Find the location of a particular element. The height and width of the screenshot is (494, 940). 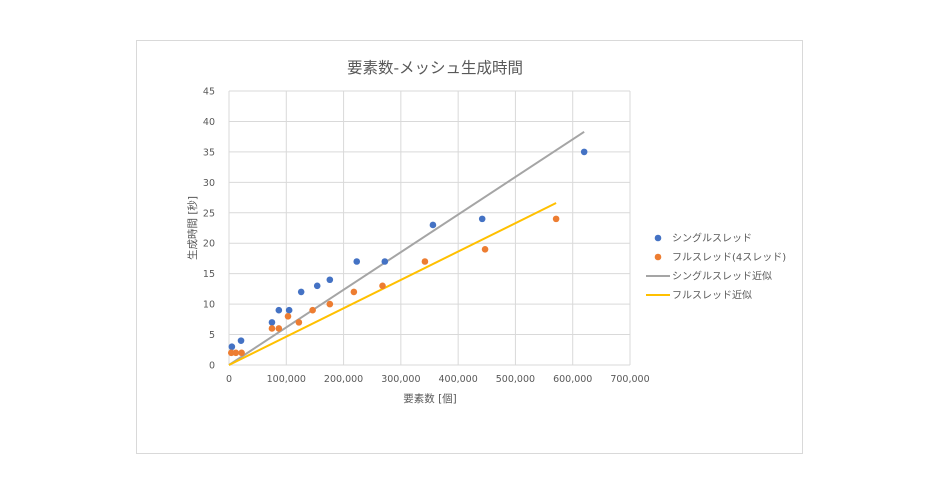

x-axis-label: 要素数 [個] is located at coordinates (430, 398).